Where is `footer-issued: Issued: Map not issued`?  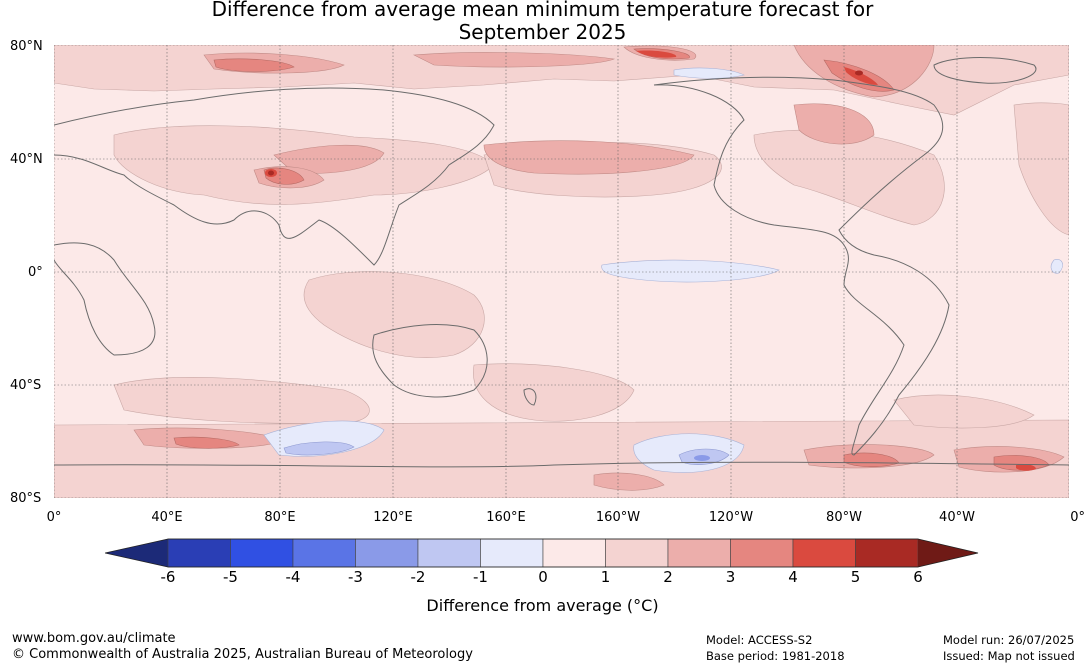
footer-issued: Issued: Map not issued is located at coordinates (1009, 656).